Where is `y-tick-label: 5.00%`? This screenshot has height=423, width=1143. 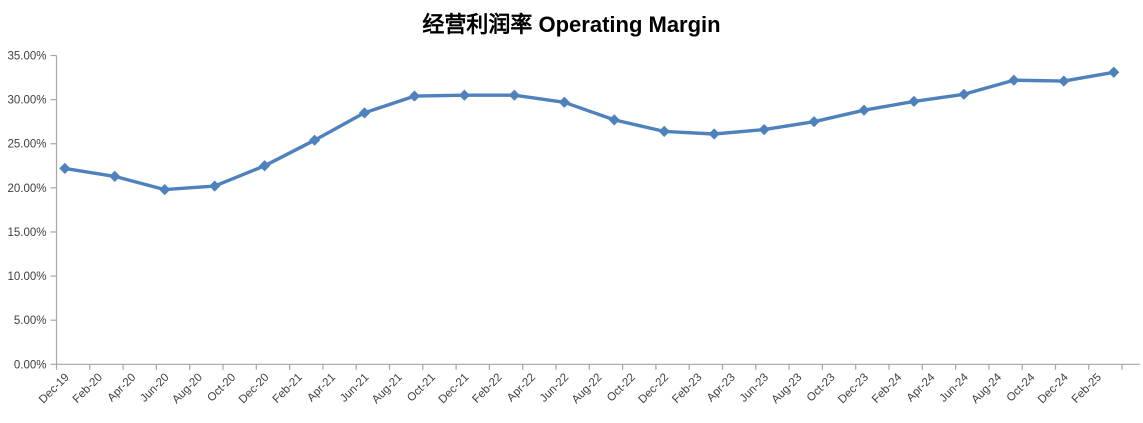
y-tick-label: 5.00% is located at coordinates (30, 321).